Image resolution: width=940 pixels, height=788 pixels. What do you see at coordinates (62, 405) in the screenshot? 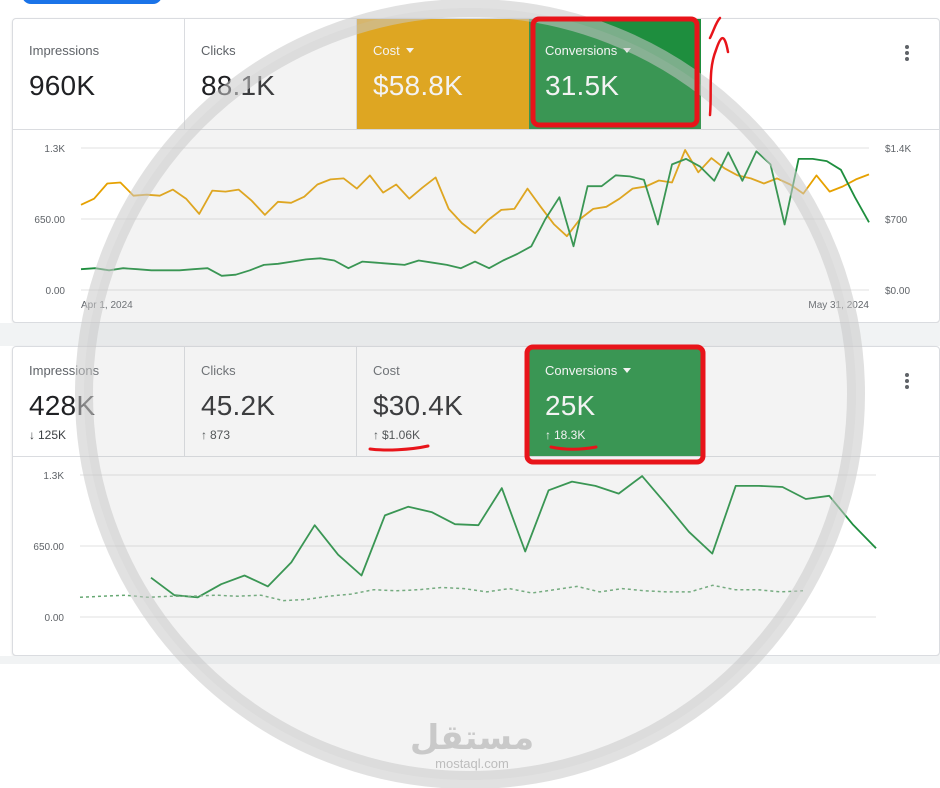
I see `metric-value: 428K` at bounding box center [62, 405].